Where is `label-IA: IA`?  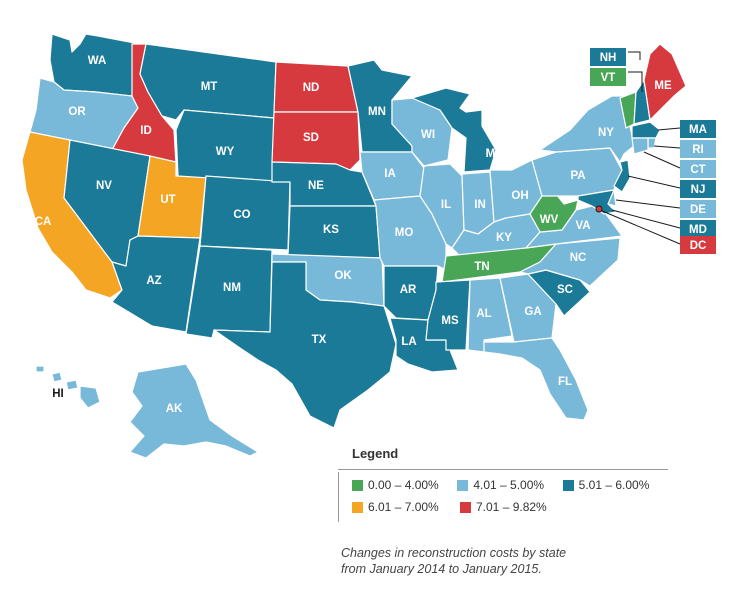
label-IA: IA is located at coordinates (390, 174).